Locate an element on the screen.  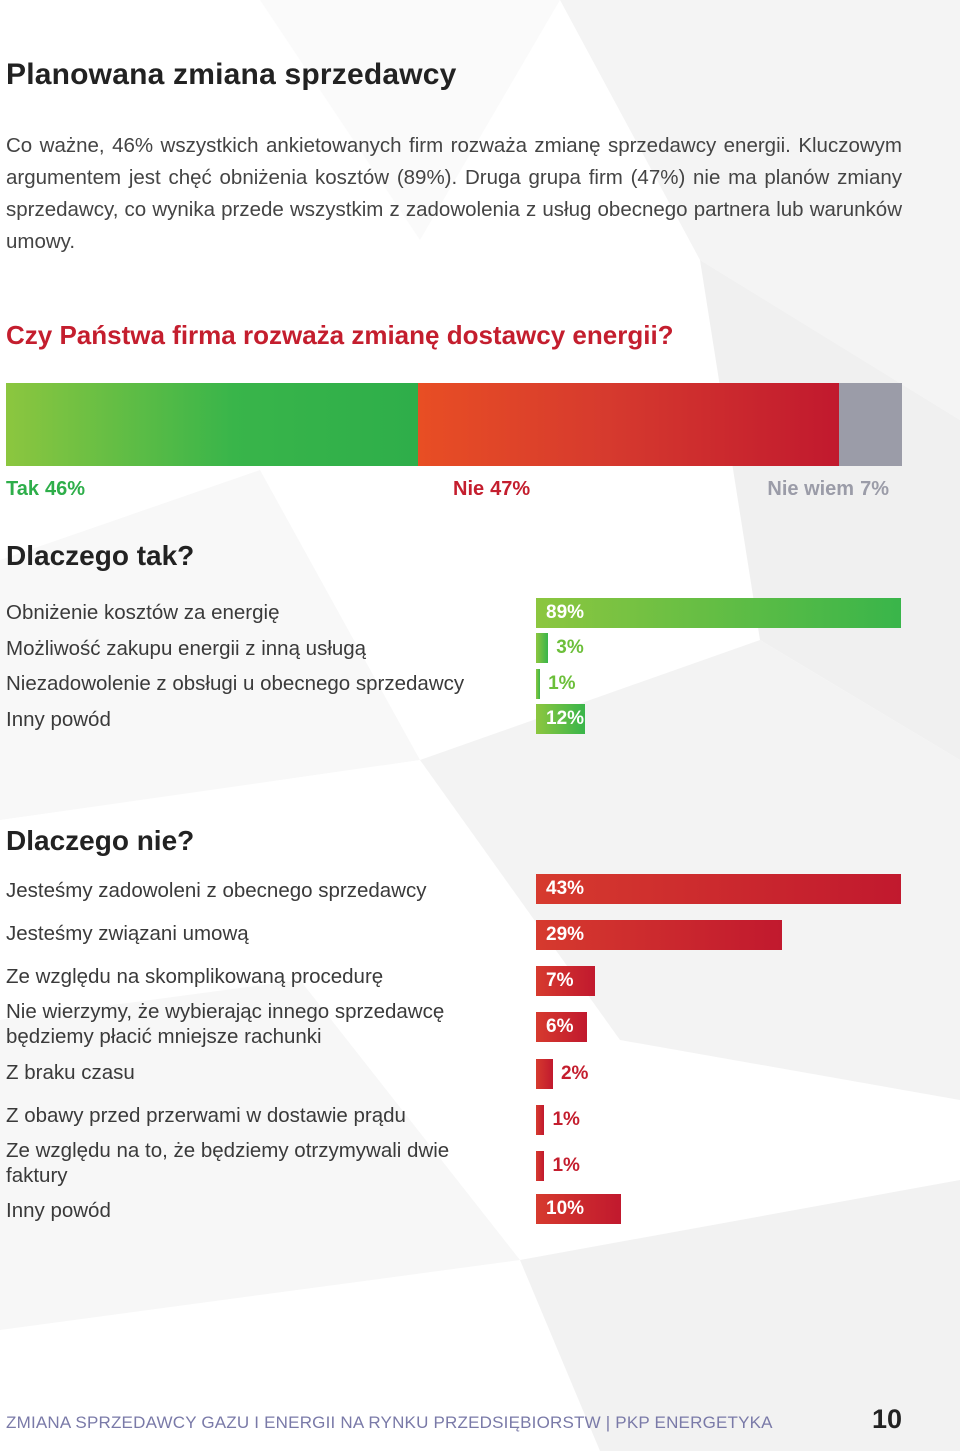
why-no-value-7: 10% is located at coordinates (565, 1208).